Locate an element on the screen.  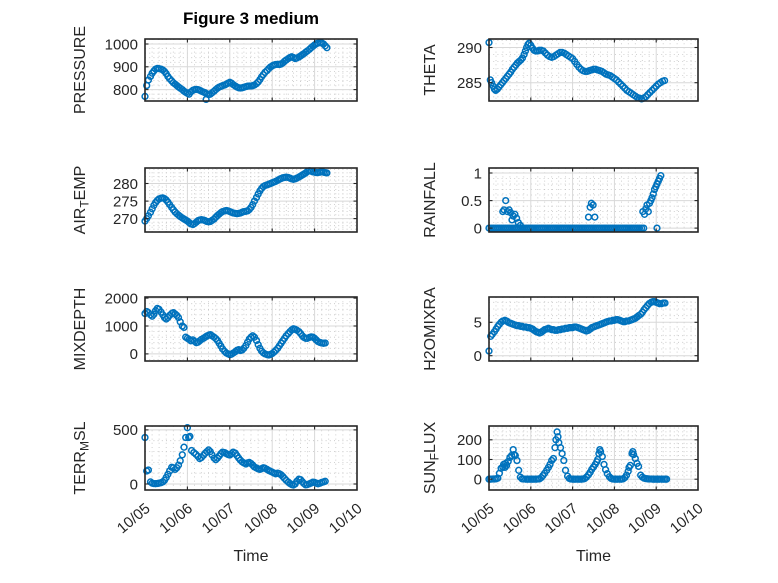
scatter-points-terr_msl is located at coordinates (235, 456).